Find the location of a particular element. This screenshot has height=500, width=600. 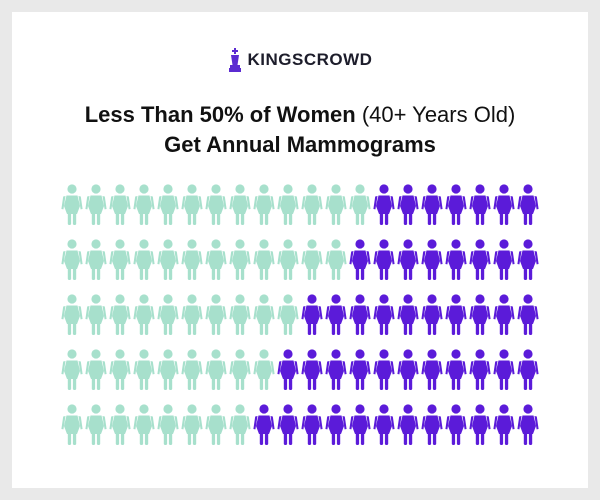

brand-logo: KINGSCROWD is located at coordinates (300, 60).